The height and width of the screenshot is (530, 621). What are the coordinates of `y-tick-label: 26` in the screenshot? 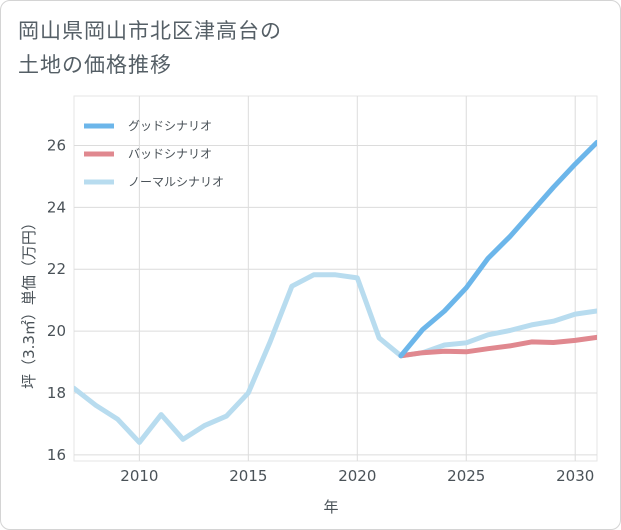 It's located at (56, 145).